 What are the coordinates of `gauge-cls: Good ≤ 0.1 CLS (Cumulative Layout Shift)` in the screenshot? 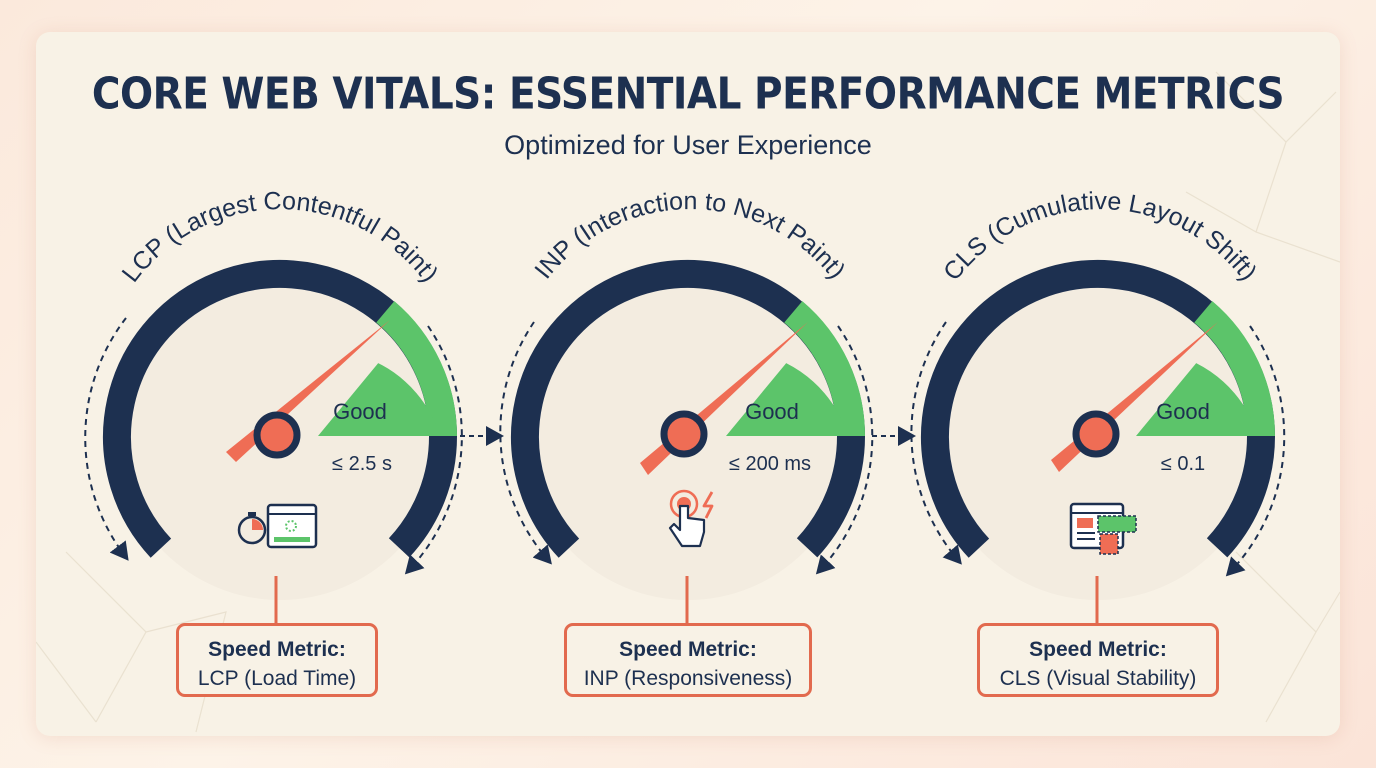 It's located at (1098, 393).